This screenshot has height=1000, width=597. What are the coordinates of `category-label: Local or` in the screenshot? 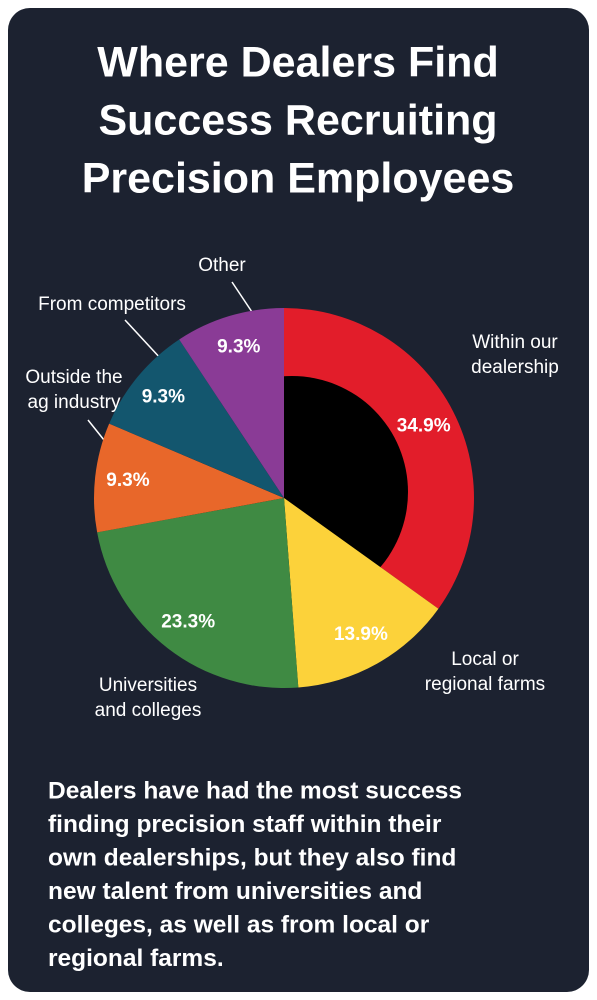 It's located at (485, 659).